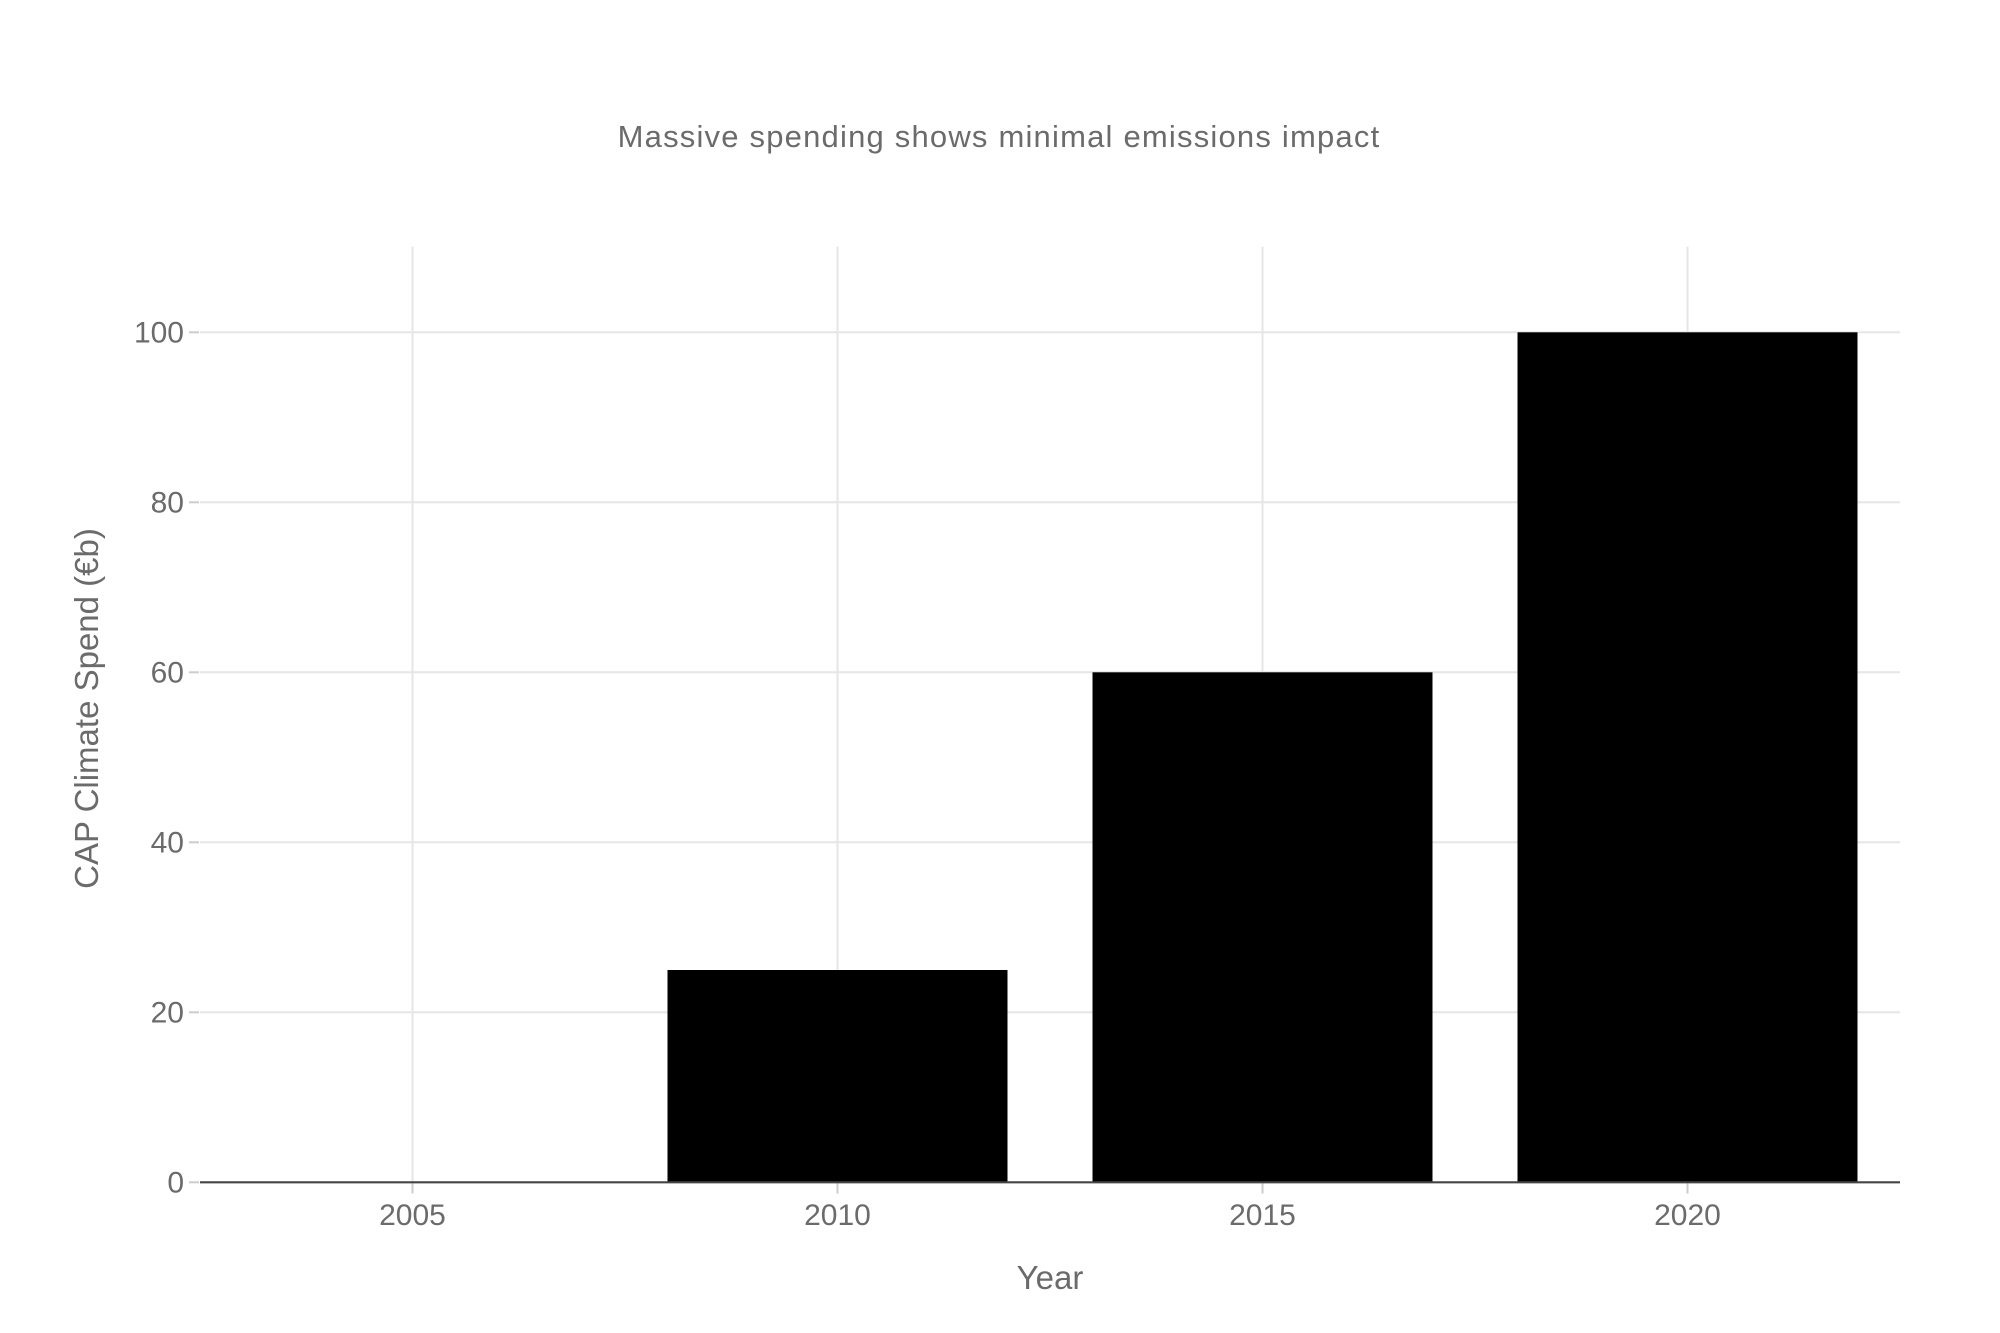 The image size is (2000, 1333). I want to click on svg-text: 60, so click(167, 673).